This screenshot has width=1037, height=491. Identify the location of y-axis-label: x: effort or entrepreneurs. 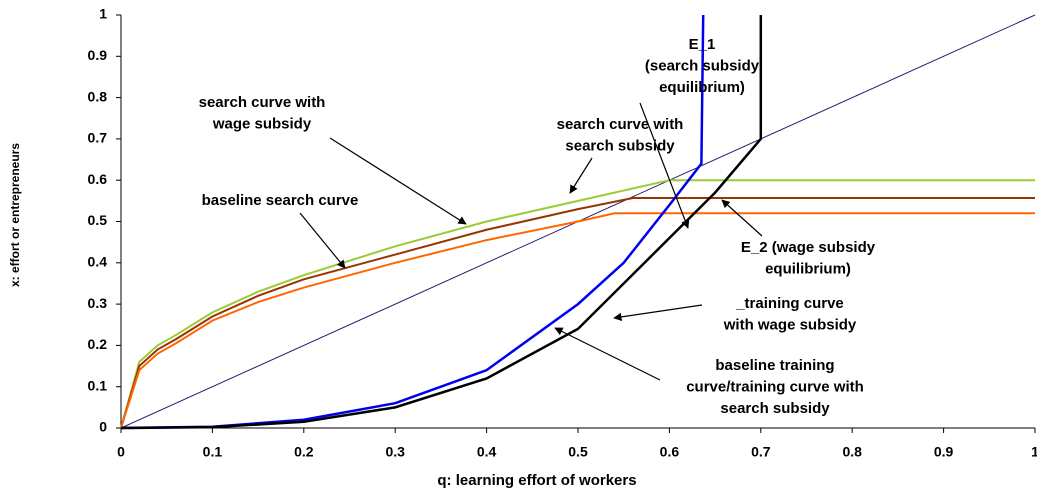
(15, 215).